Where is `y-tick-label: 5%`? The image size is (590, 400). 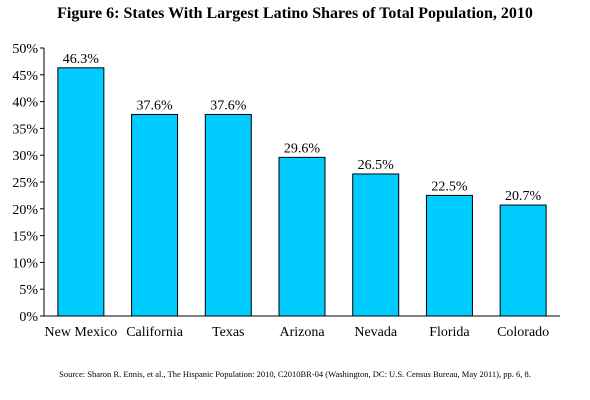
y-tick-label: 5% is located at coordinates (28, 290).